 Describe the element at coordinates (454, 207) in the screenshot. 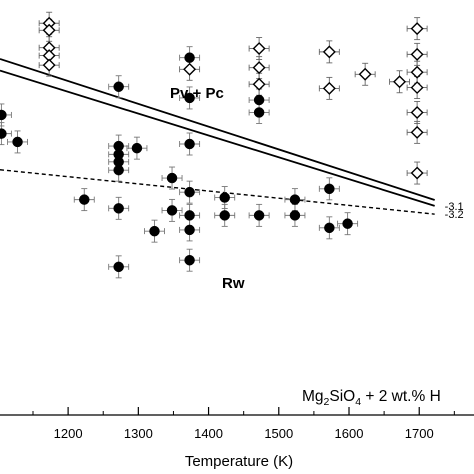

I see `boundary-line-label: -3.1` at that location.